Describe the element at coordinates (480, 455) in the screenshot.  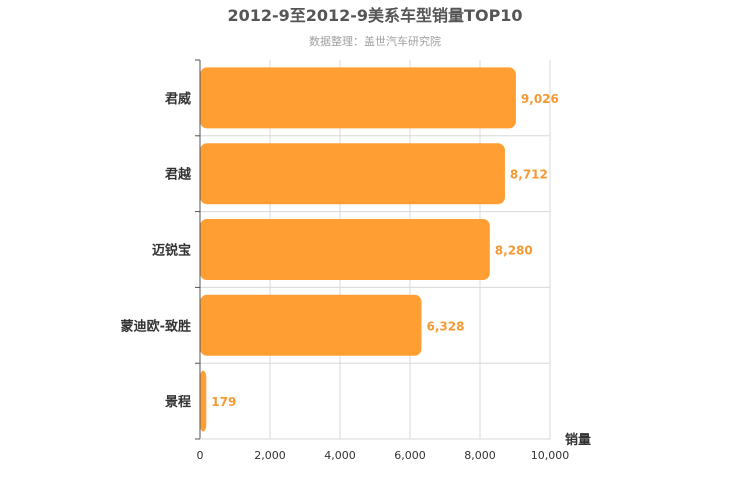
I see `x-tick-label: 8,000` at that location.